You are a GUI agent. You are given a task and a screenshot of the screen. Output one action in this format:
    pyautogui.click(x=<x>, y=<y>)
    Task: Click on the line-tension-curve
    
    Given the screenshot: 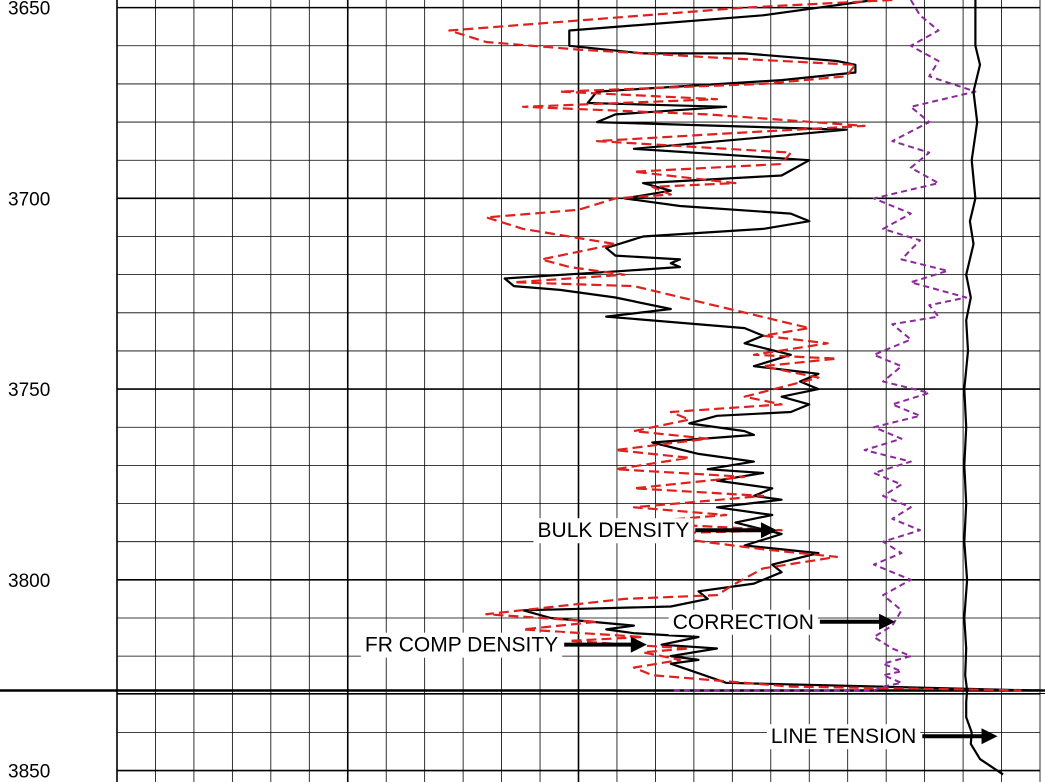 What is the action you would take?
    pyautogui.click(x=983, y=388)
    